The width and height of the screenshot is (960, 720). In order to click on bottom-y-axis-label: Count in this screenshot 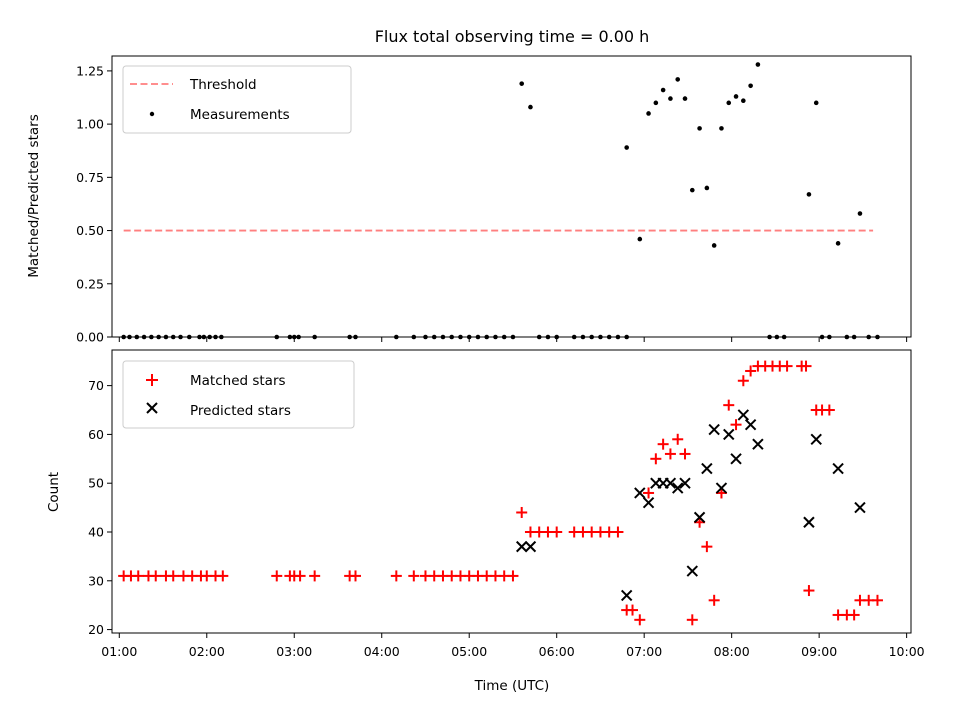, I will do `click(54, 492)`.